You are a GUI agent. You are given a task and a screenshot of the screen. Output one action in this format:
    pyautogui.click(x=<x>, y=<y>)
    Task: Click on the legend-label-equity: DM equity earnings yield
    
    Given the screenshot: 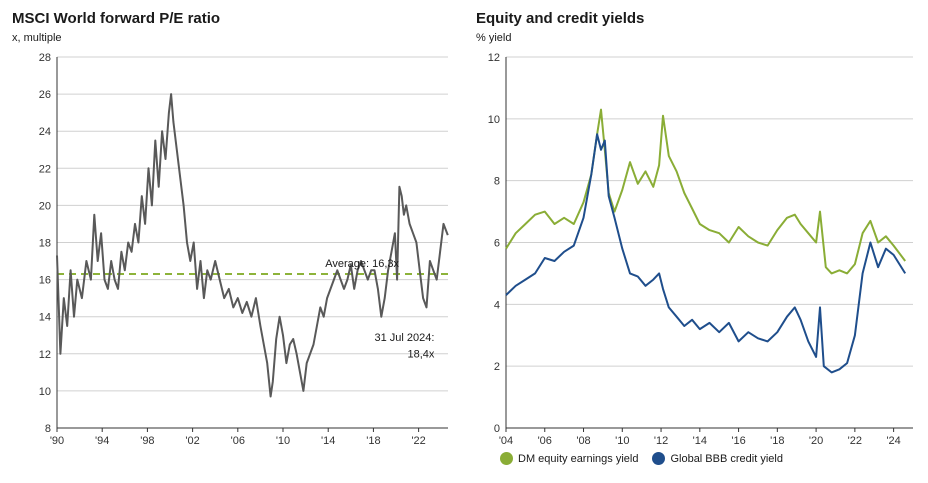 What is the action you would take?
    pyautogui.click(x=578, y=458)
    